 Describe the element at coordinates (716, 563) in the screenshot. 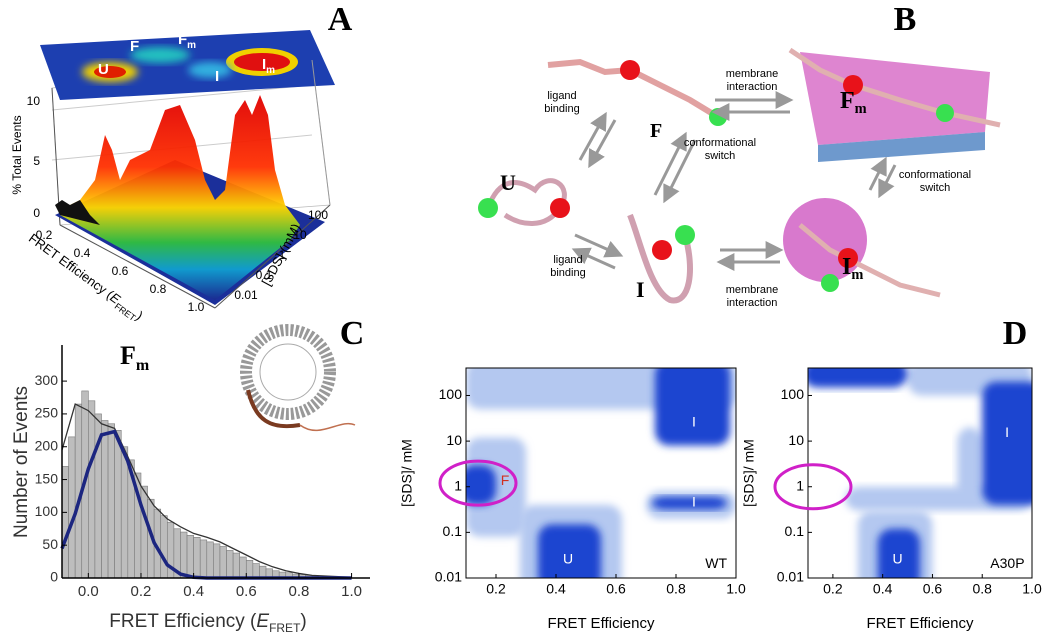

I see `annotation: WT` at that location.